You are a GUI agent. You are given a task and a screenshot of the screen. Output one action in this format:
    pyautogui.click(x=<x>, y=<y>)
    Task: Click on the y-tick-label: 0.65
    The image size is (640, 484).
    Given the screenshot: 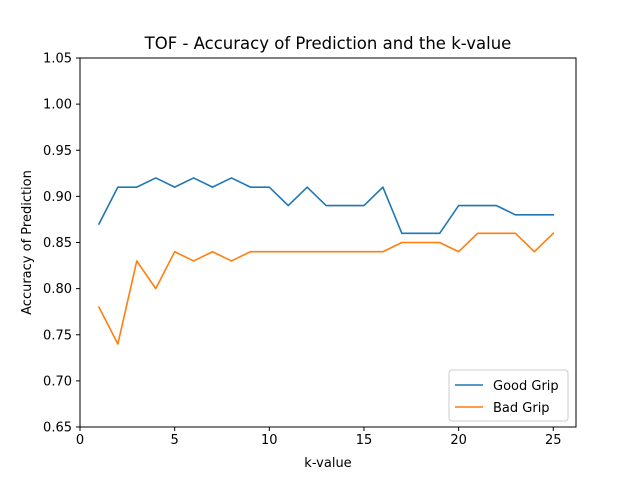 What is the action you would take?
    pyautogui.click(x=57, y=428)
    